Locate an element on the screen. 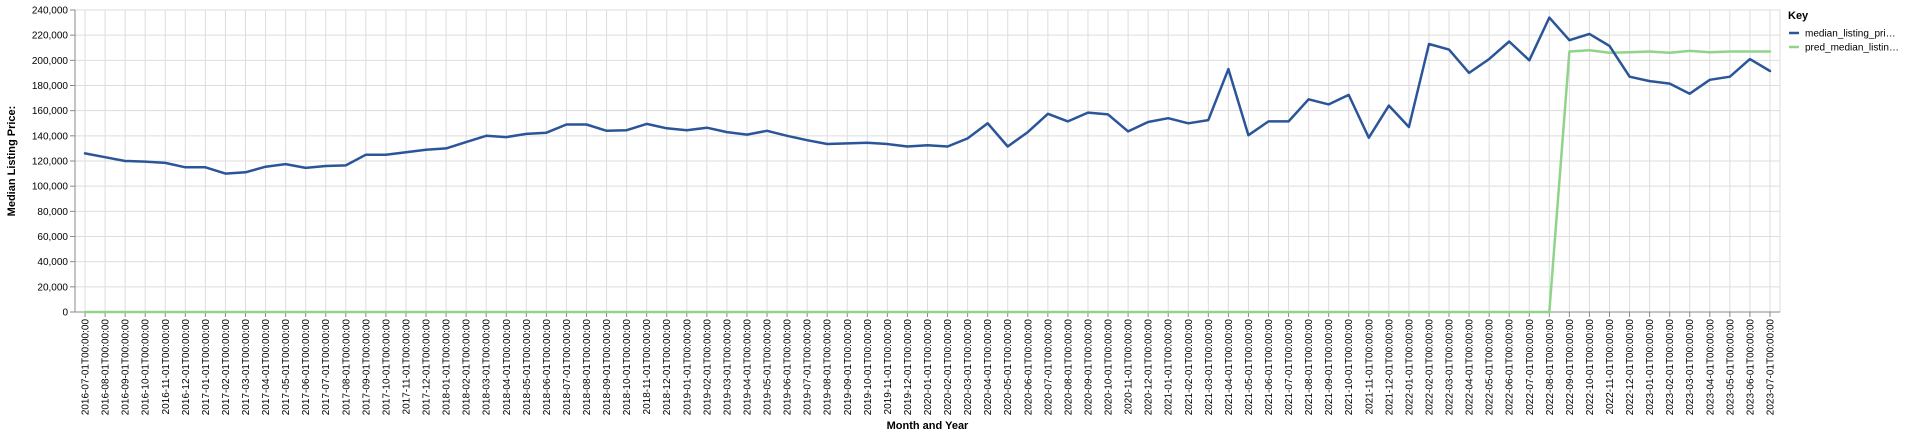 The width and height of the screenshot is (1920, 434). y-tick-label: 80,000 is located at coordinates (52, 212).